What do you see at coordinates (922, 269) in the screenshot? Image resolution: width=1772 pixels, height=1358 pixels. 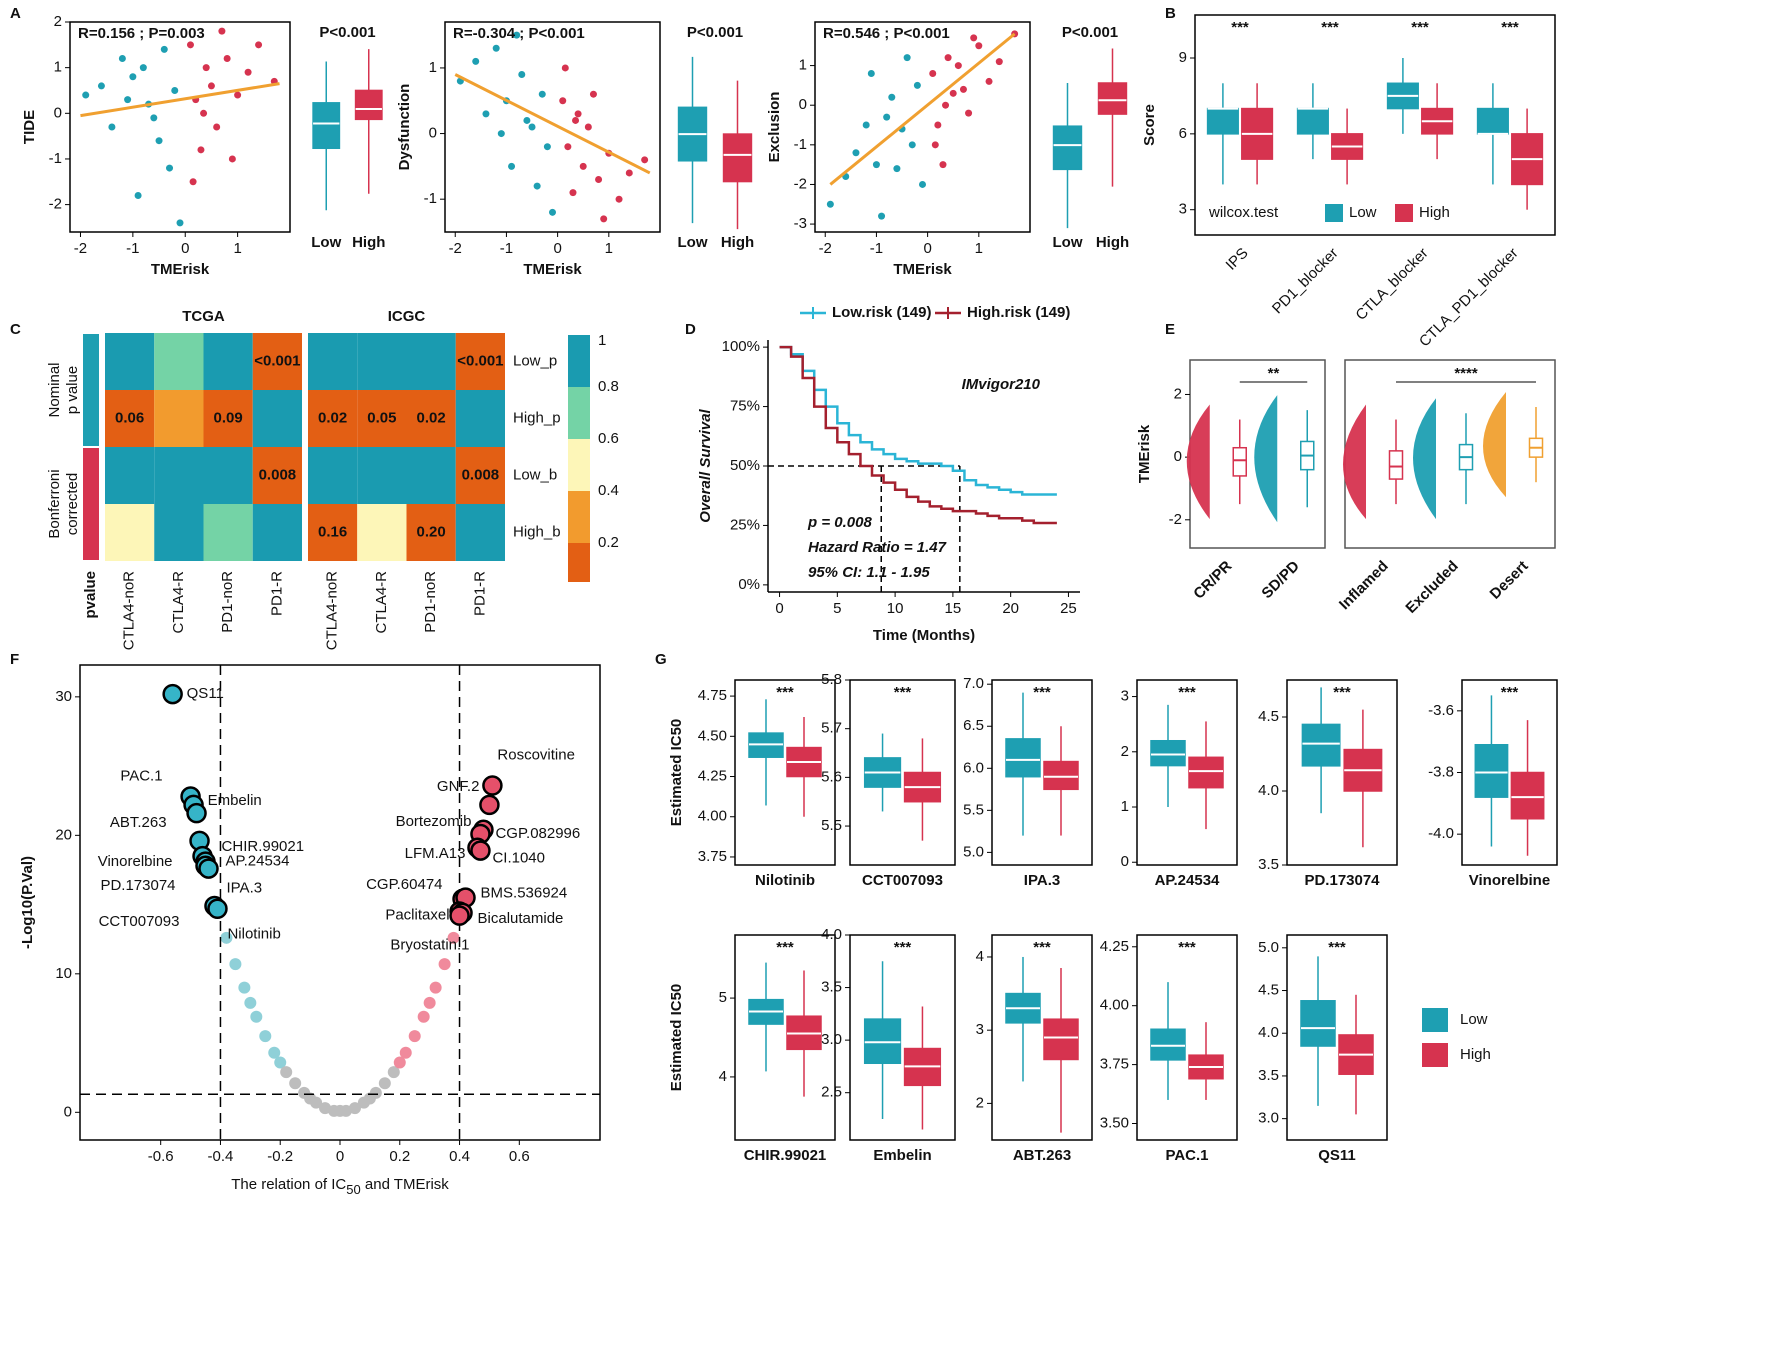 I see `x-axis-label: TMErisk` at bounding box center [922, 269].